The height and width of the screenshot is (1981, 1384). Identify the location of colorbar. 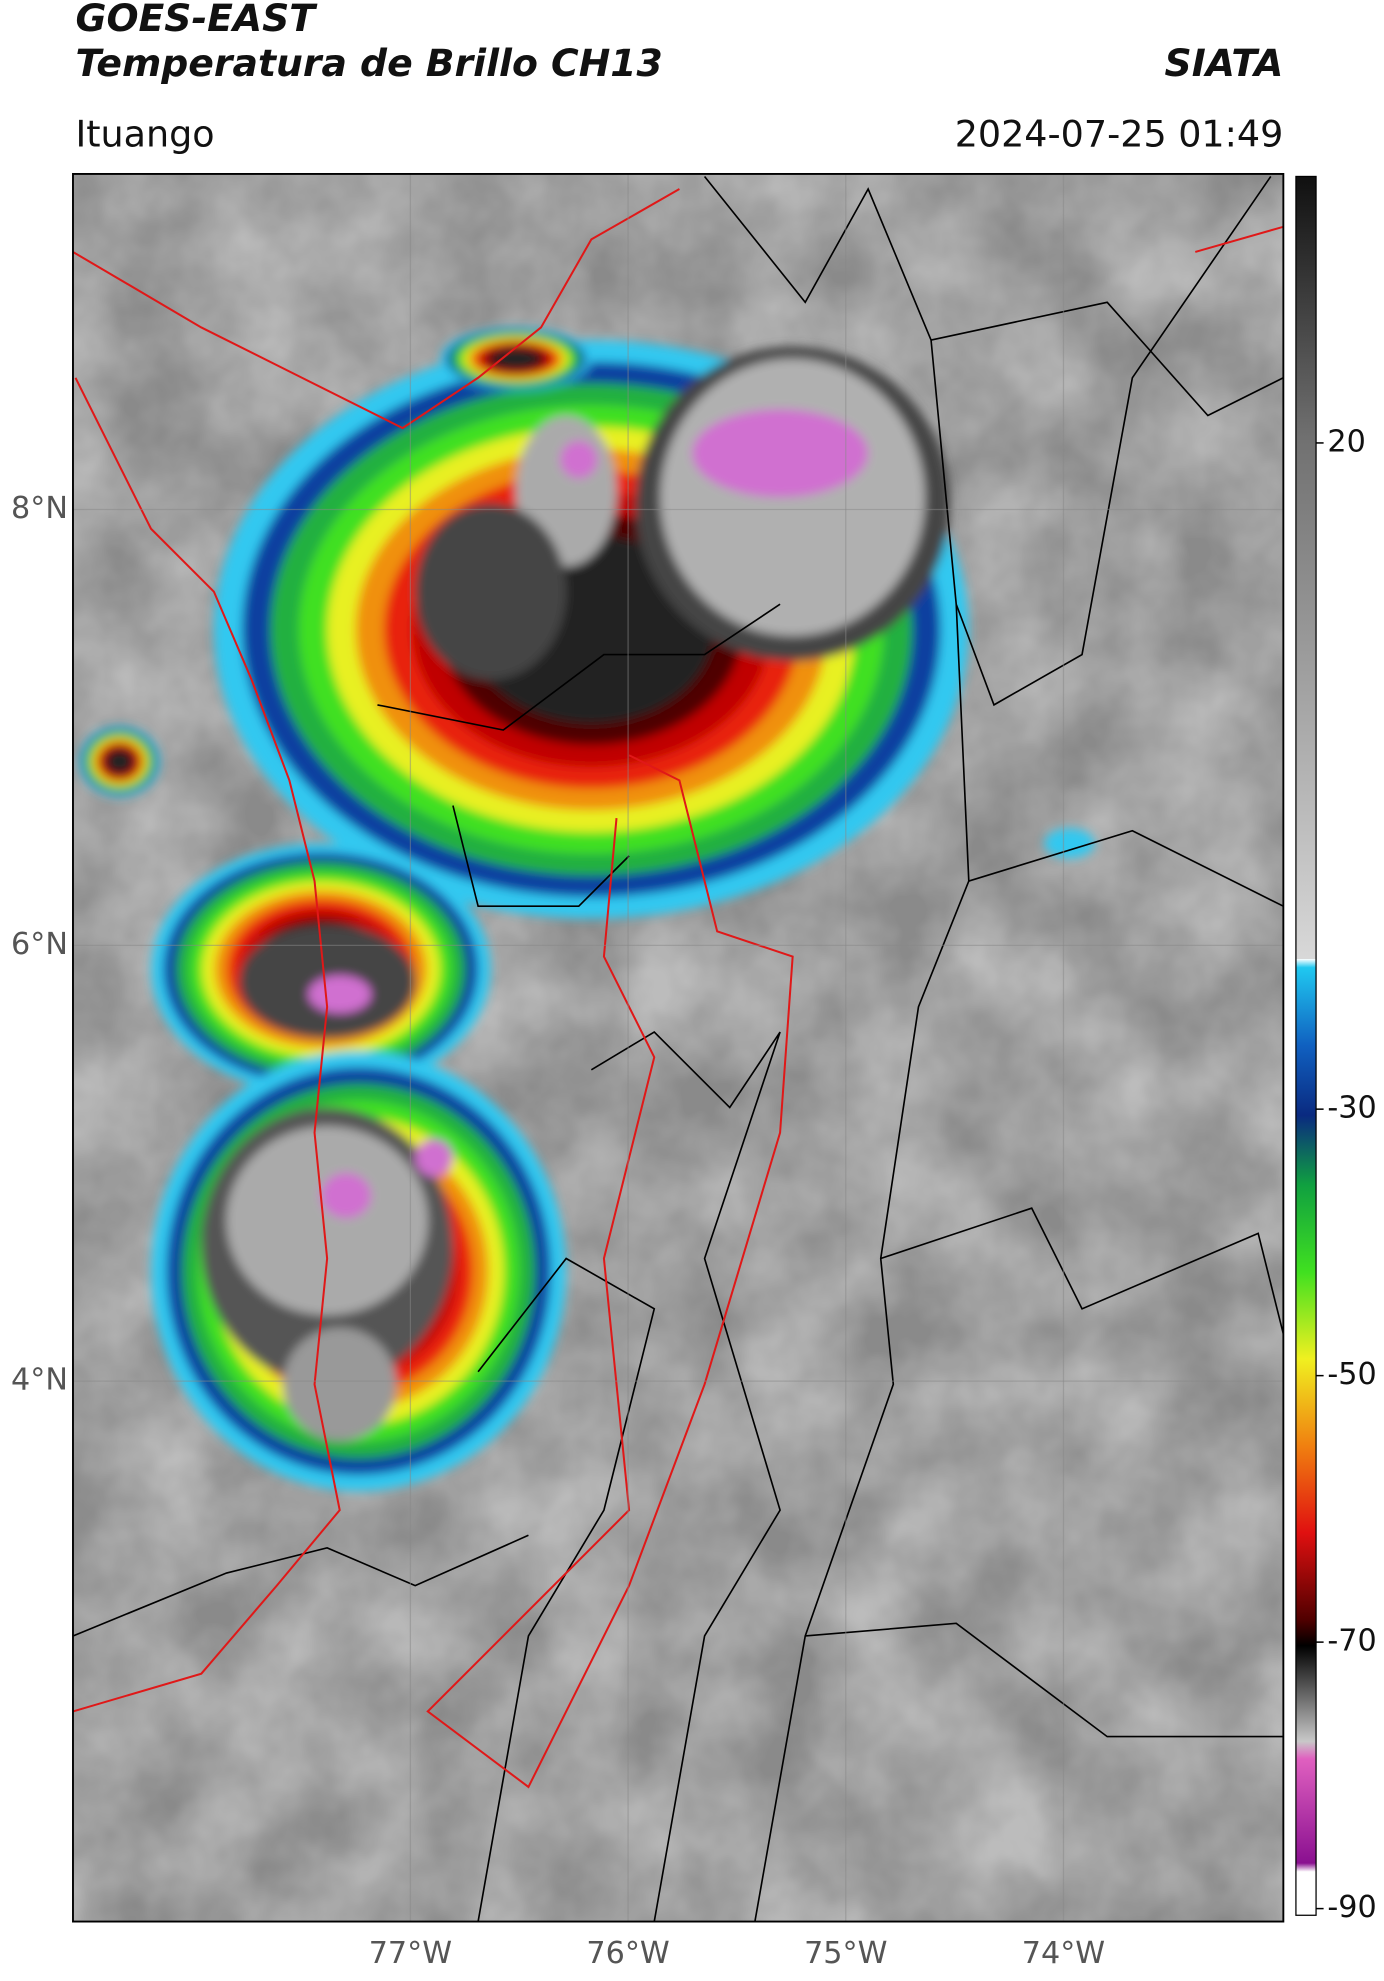
(1306, 1045).